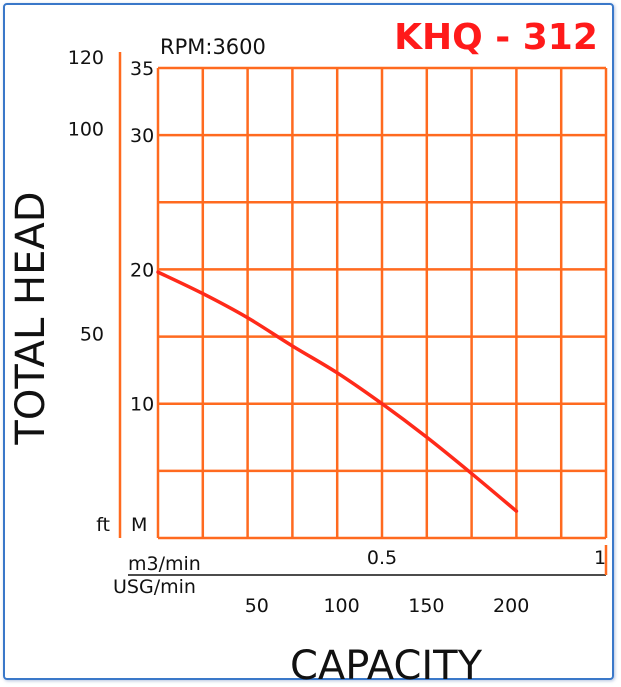 The image size is (621, 687). I want to click on y-tick-label-m: 35, so click(142, 69).